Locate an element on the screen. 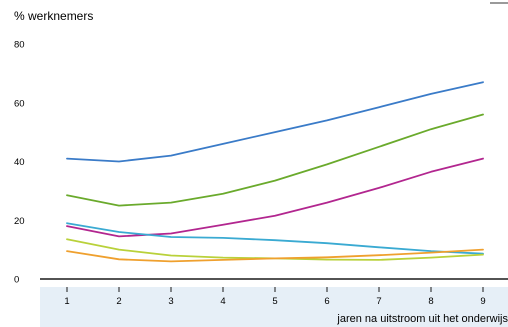  x-tick-label: 3 is located at coordinates (170, 301).